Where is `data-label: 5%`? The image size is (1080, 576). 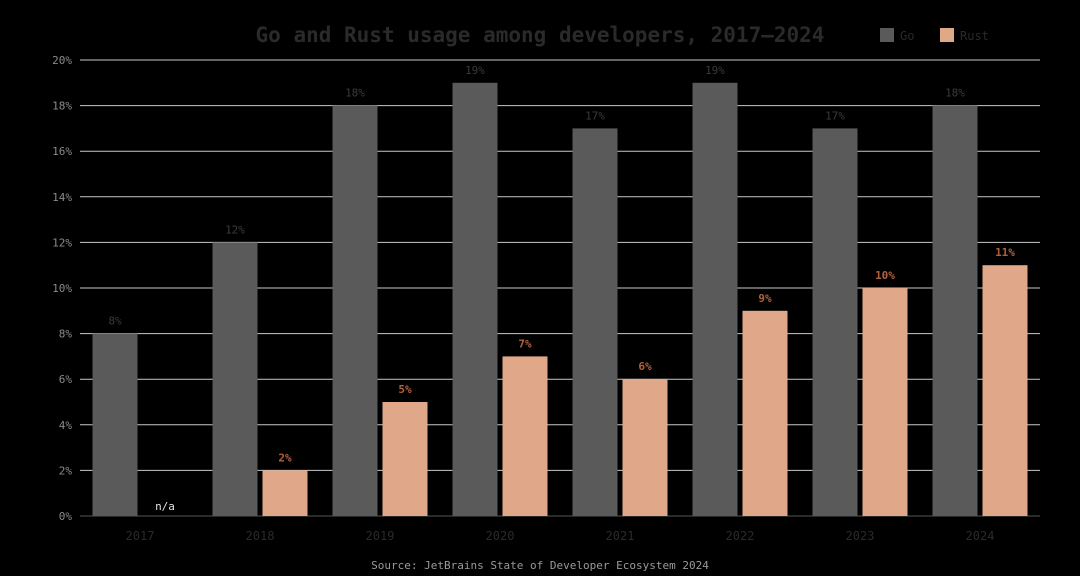
data-label: 5% is located at coordinates (405, 389).